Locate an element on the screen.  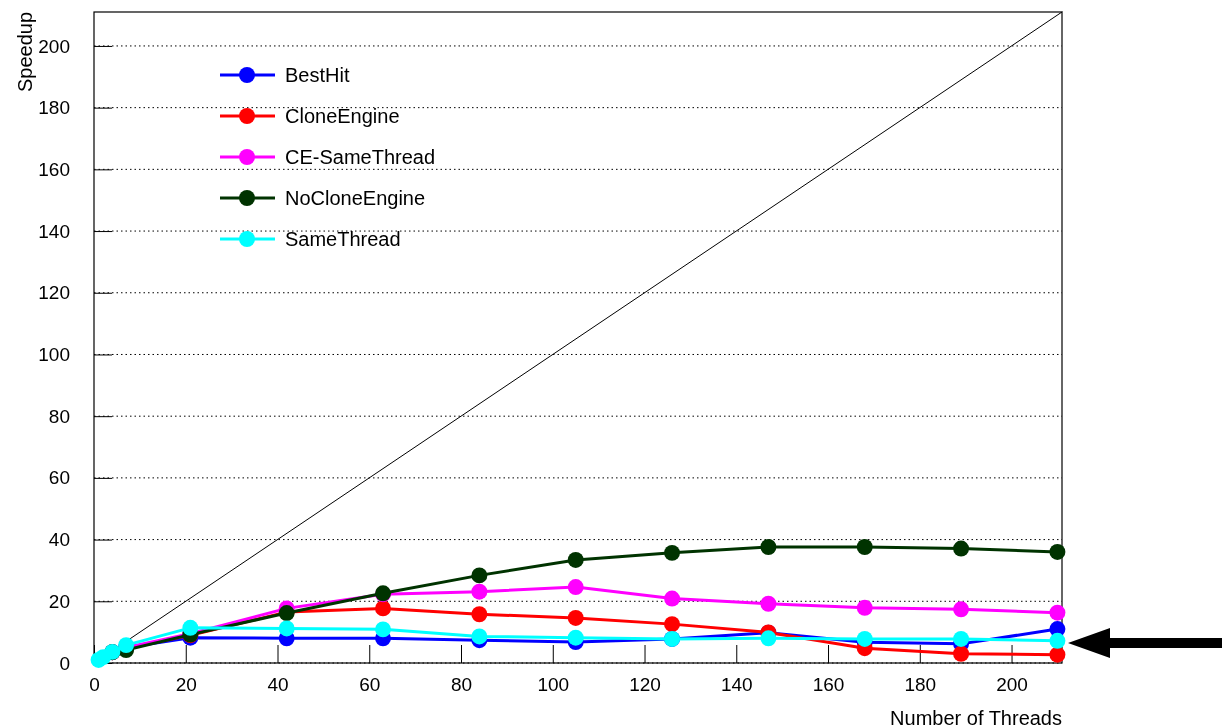
y-tick-label: 120 is located at coordinates (54, 293).